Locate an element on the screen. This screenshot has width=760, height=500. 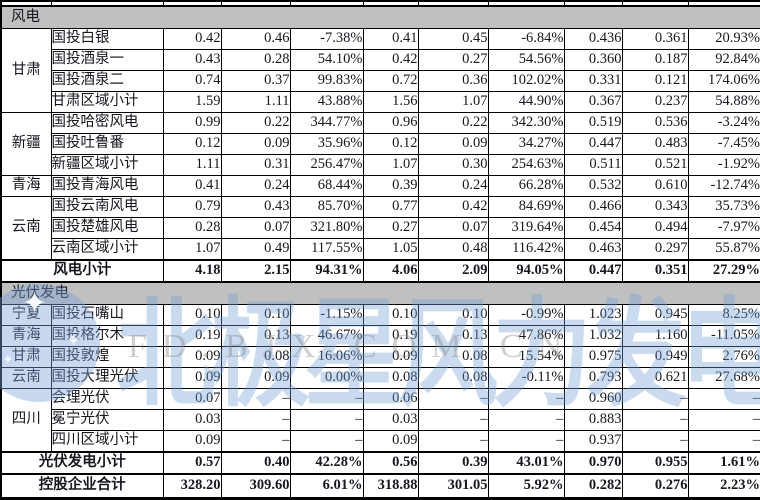
value-cell: 0.00% is located at coordinates (326, 378).